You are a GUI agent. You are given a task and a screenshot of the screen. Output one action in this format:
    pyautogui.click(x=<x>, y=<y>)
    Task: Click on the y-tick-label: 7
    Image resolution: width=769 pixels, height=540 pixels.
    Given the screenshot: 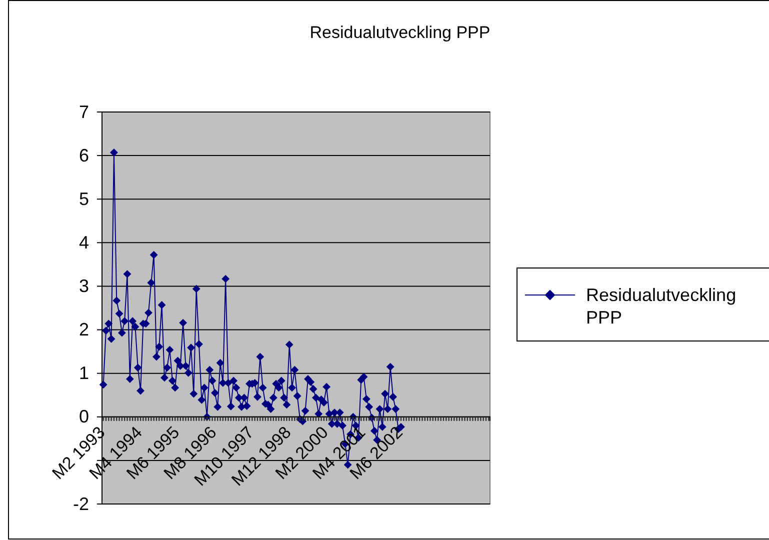 What is the action you would take?
    pyautogui.click(x=83, y=112)
    